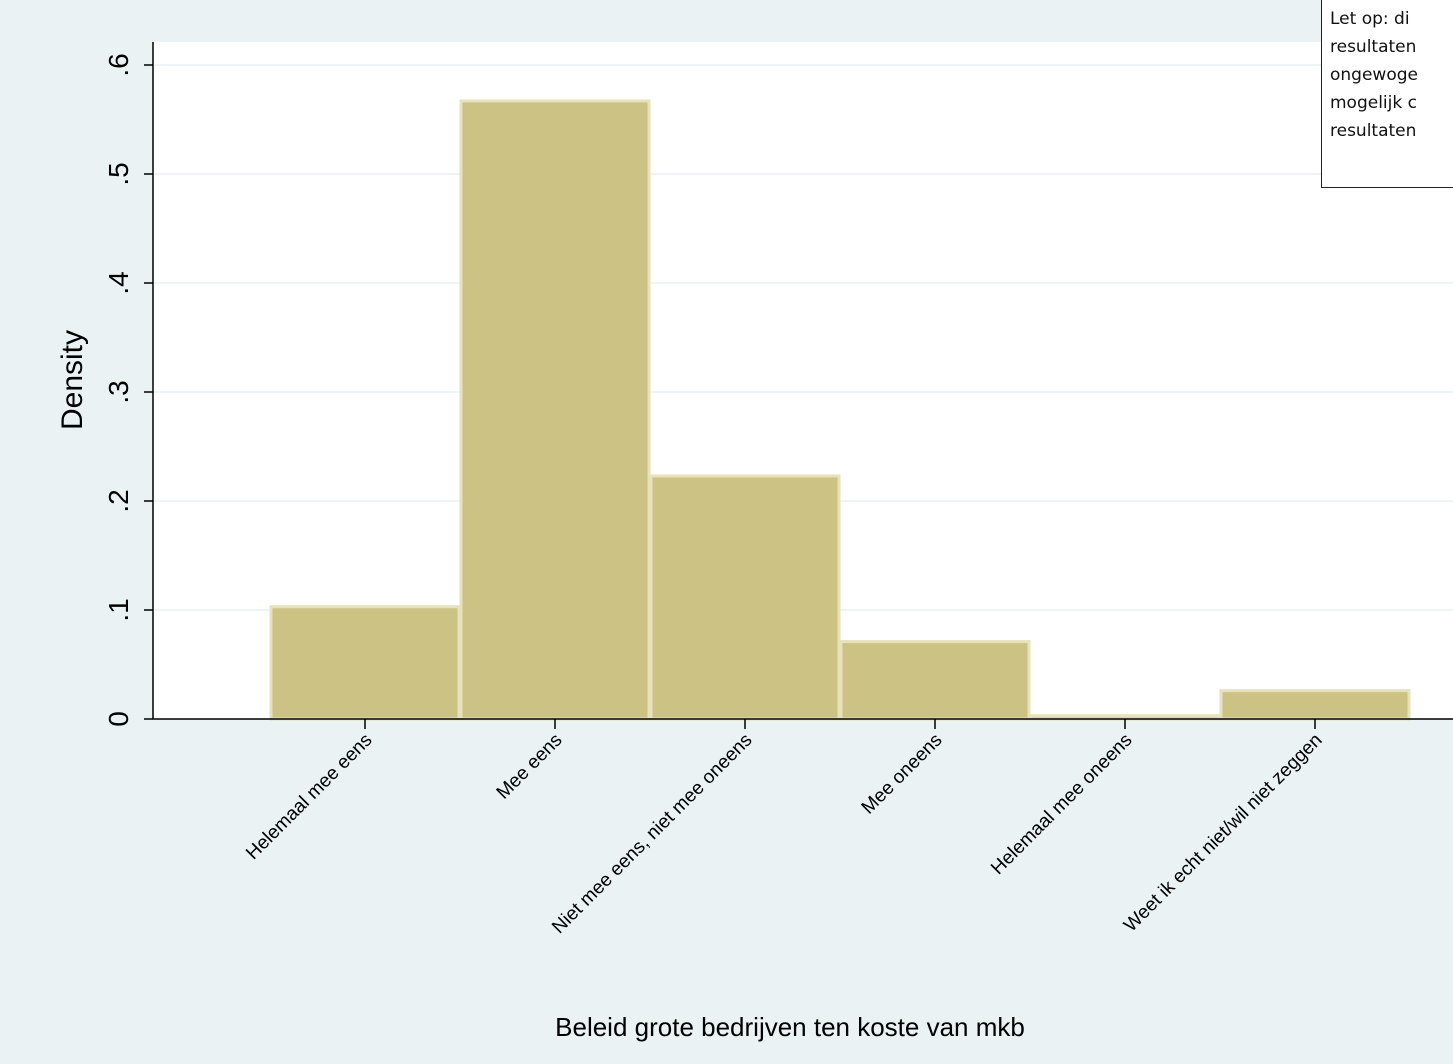  What do you see at coordinates (118, 173) in the screenshot?
I see `y-tick-label: .5` at bounding box center [118, 173].